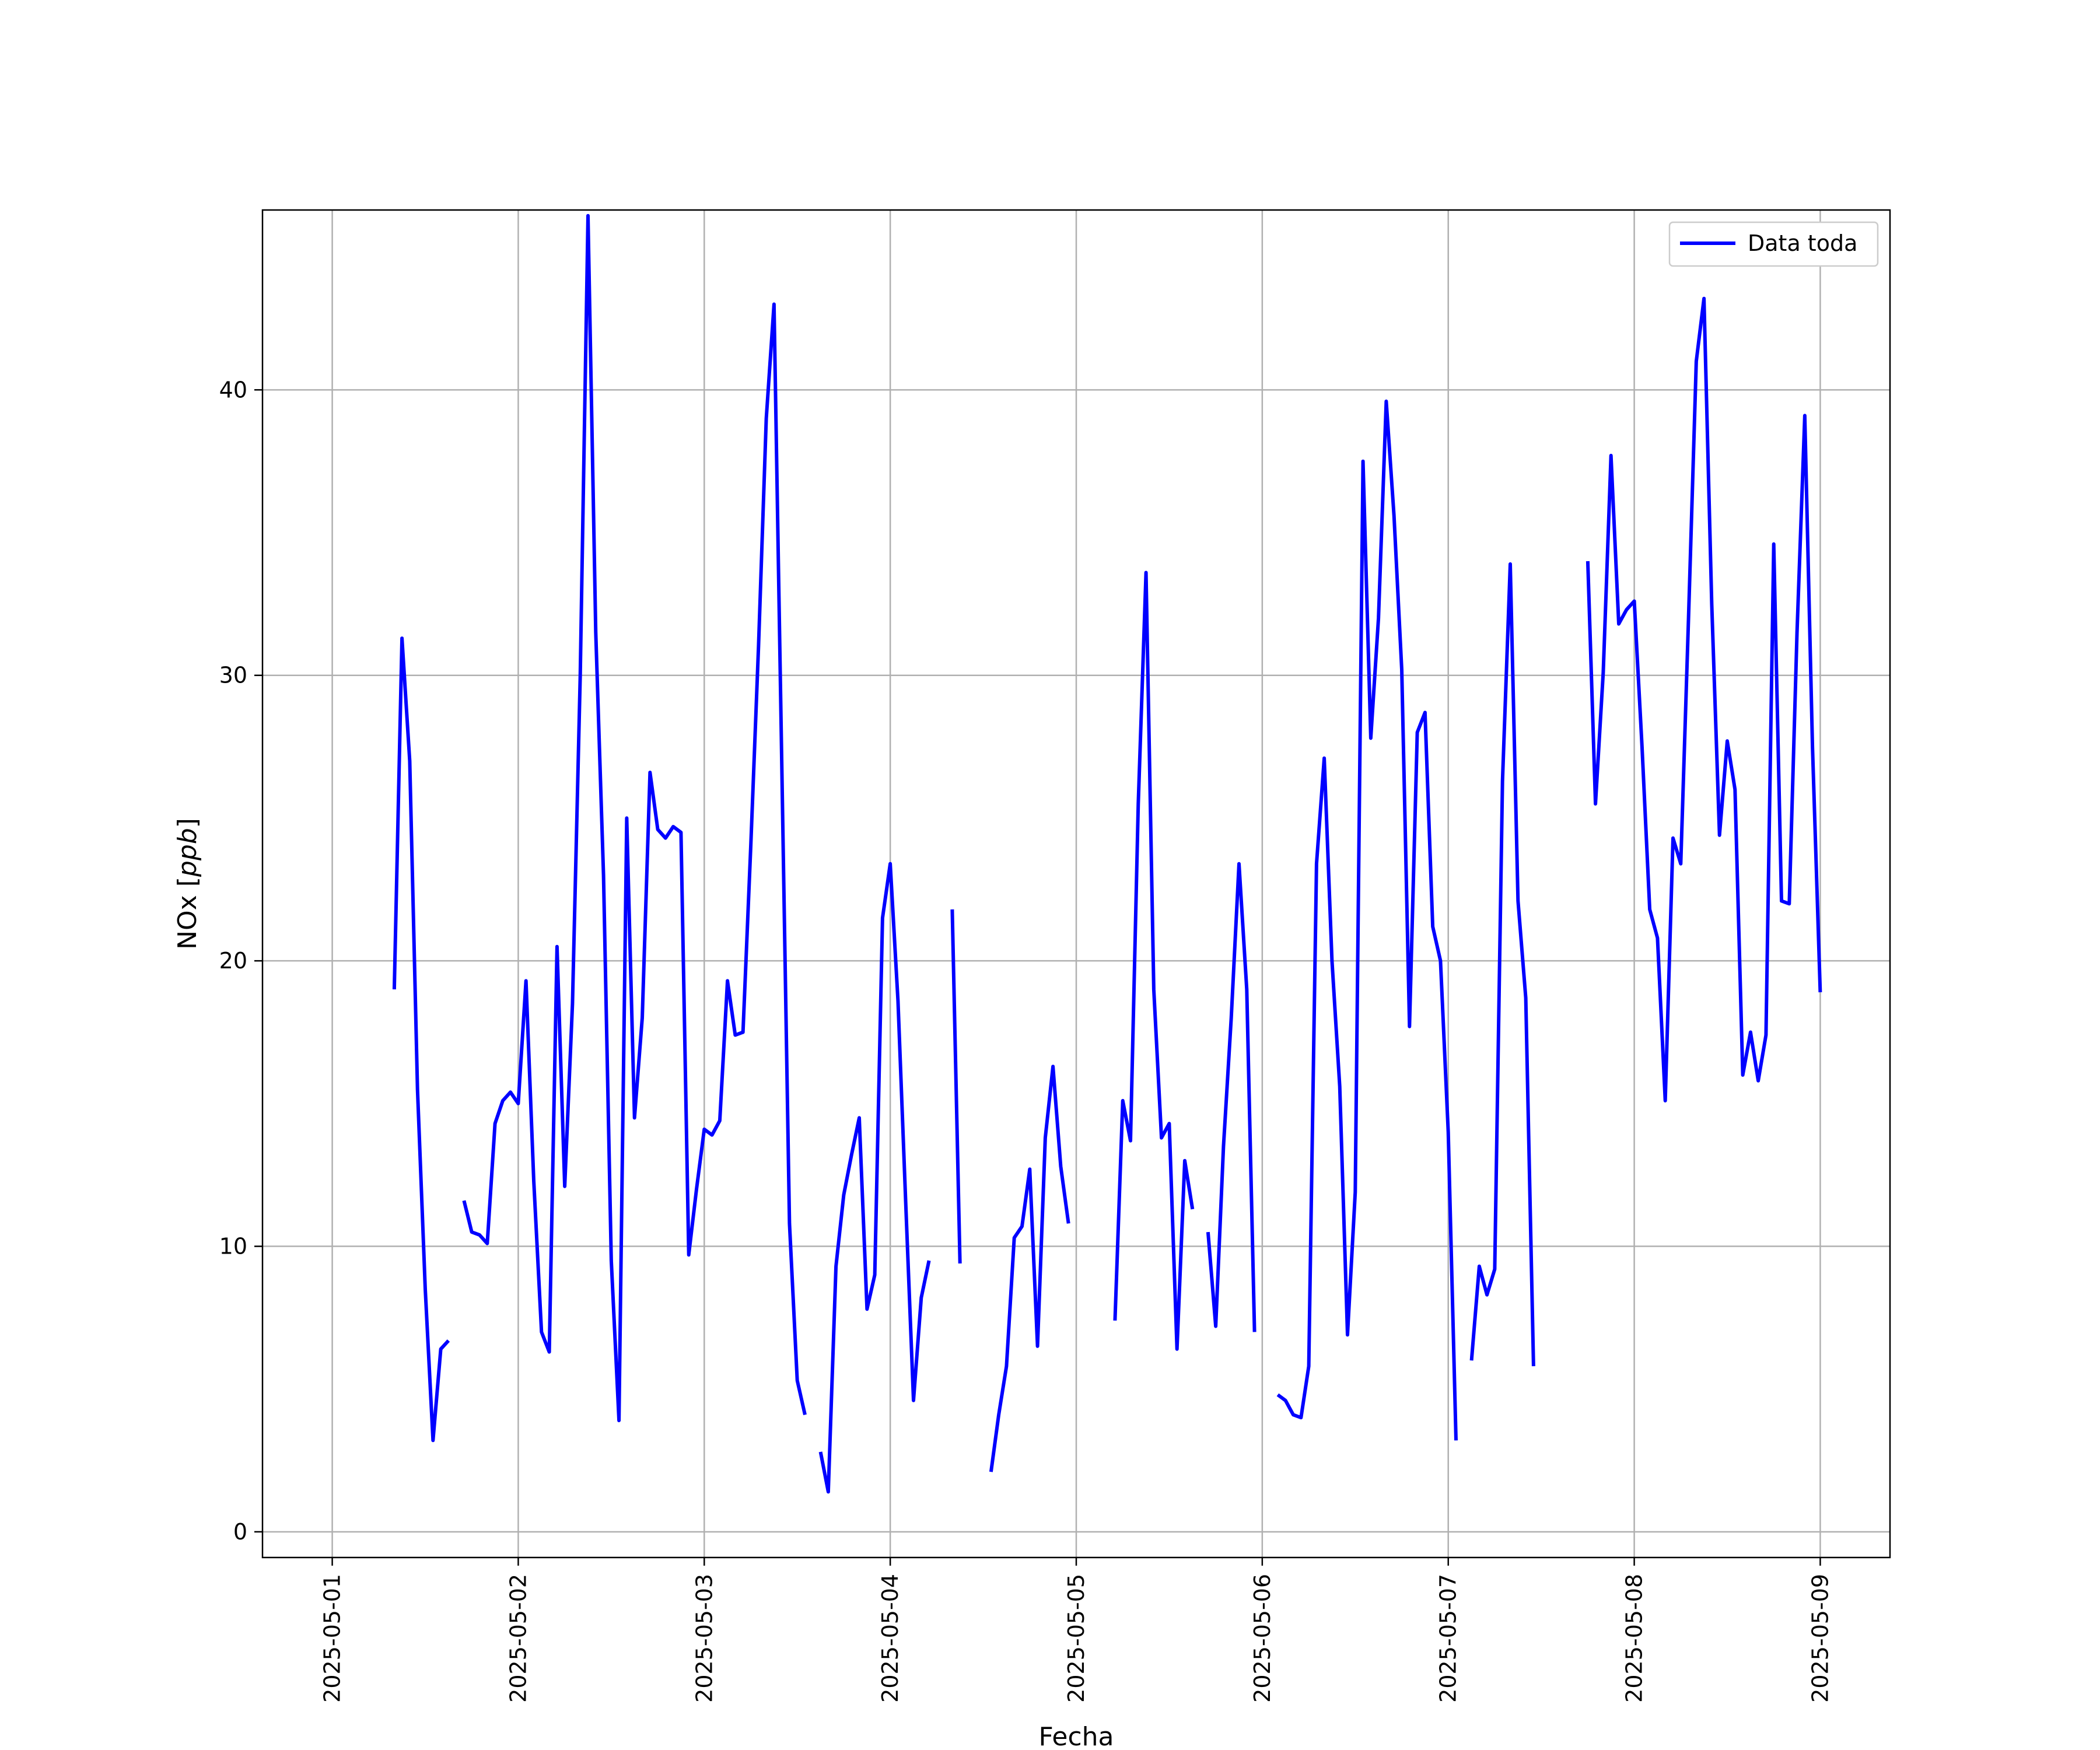  Describe the element at coordinates (233, 1246) in the screenshot. I see `y-tick-label: 10` at that location.